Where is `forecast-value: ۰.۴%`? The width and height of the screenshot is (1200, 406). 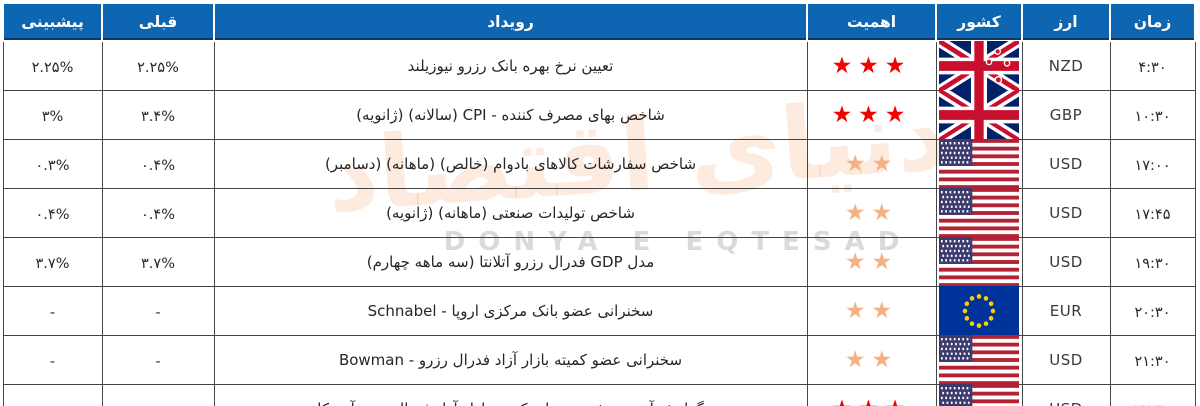 forecast-value: ۰.۴% is located at coordinates (52, 214).